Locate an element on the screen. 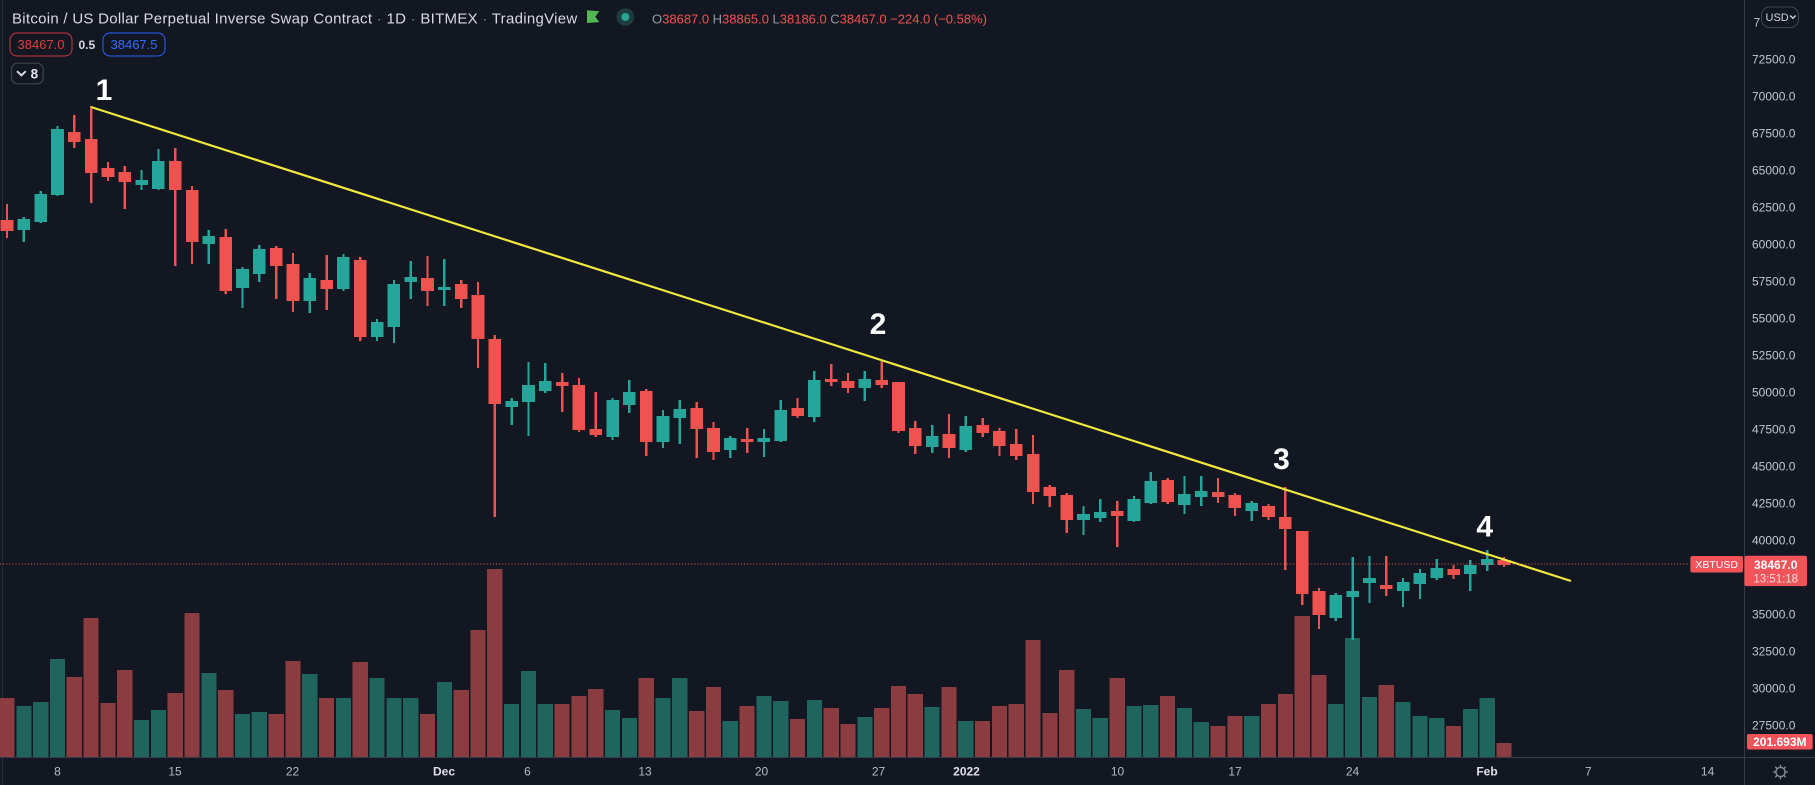 This screenshot has width=1815, height=785. svg-text: 15 is located at coordinates (175, 772).